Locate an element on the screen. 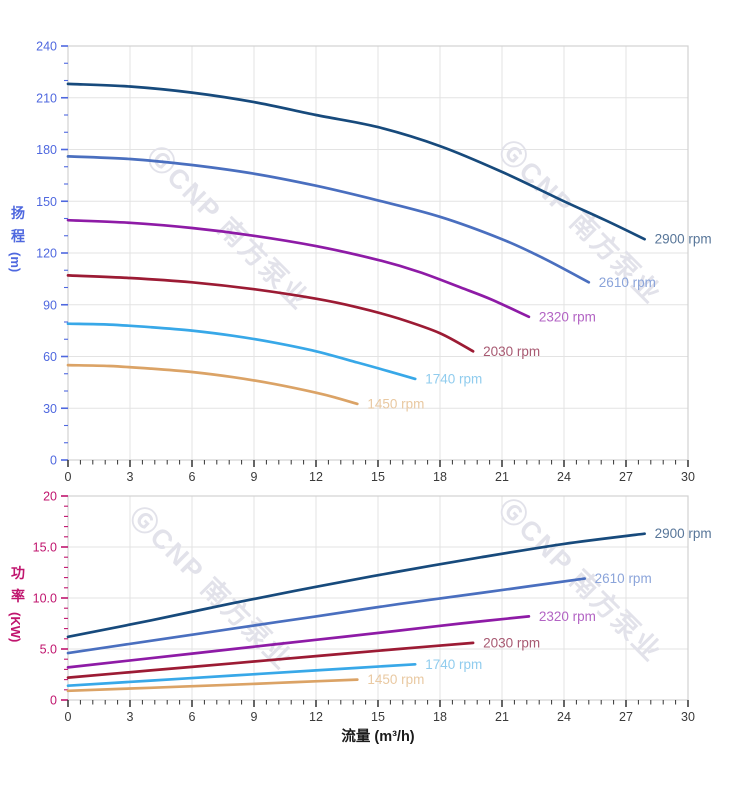  y-axis-title-char: 程 is located at coordinates (18, 236).